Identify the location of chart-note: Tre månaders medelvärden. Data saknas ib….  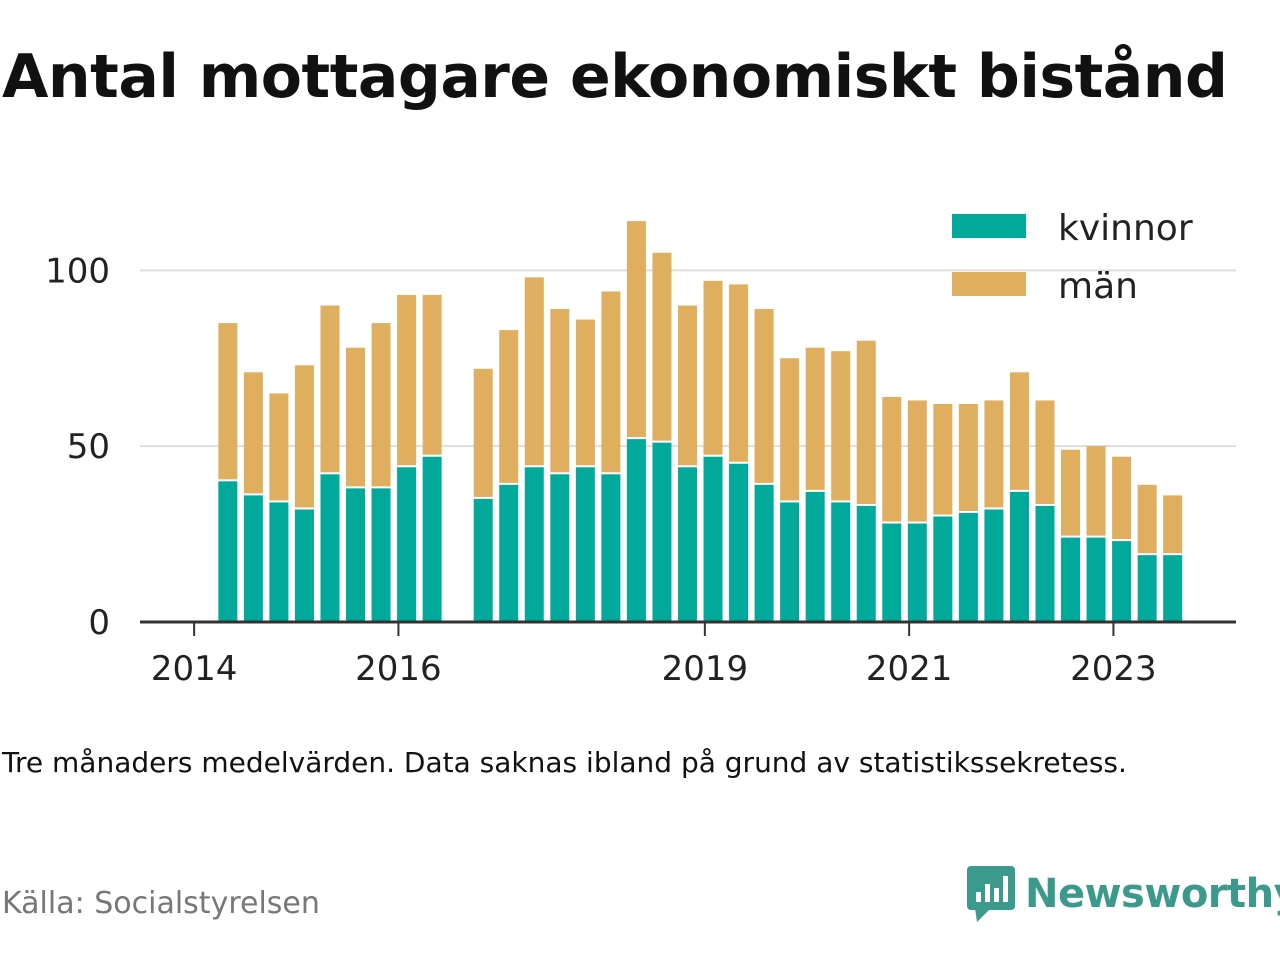
(564, 762).